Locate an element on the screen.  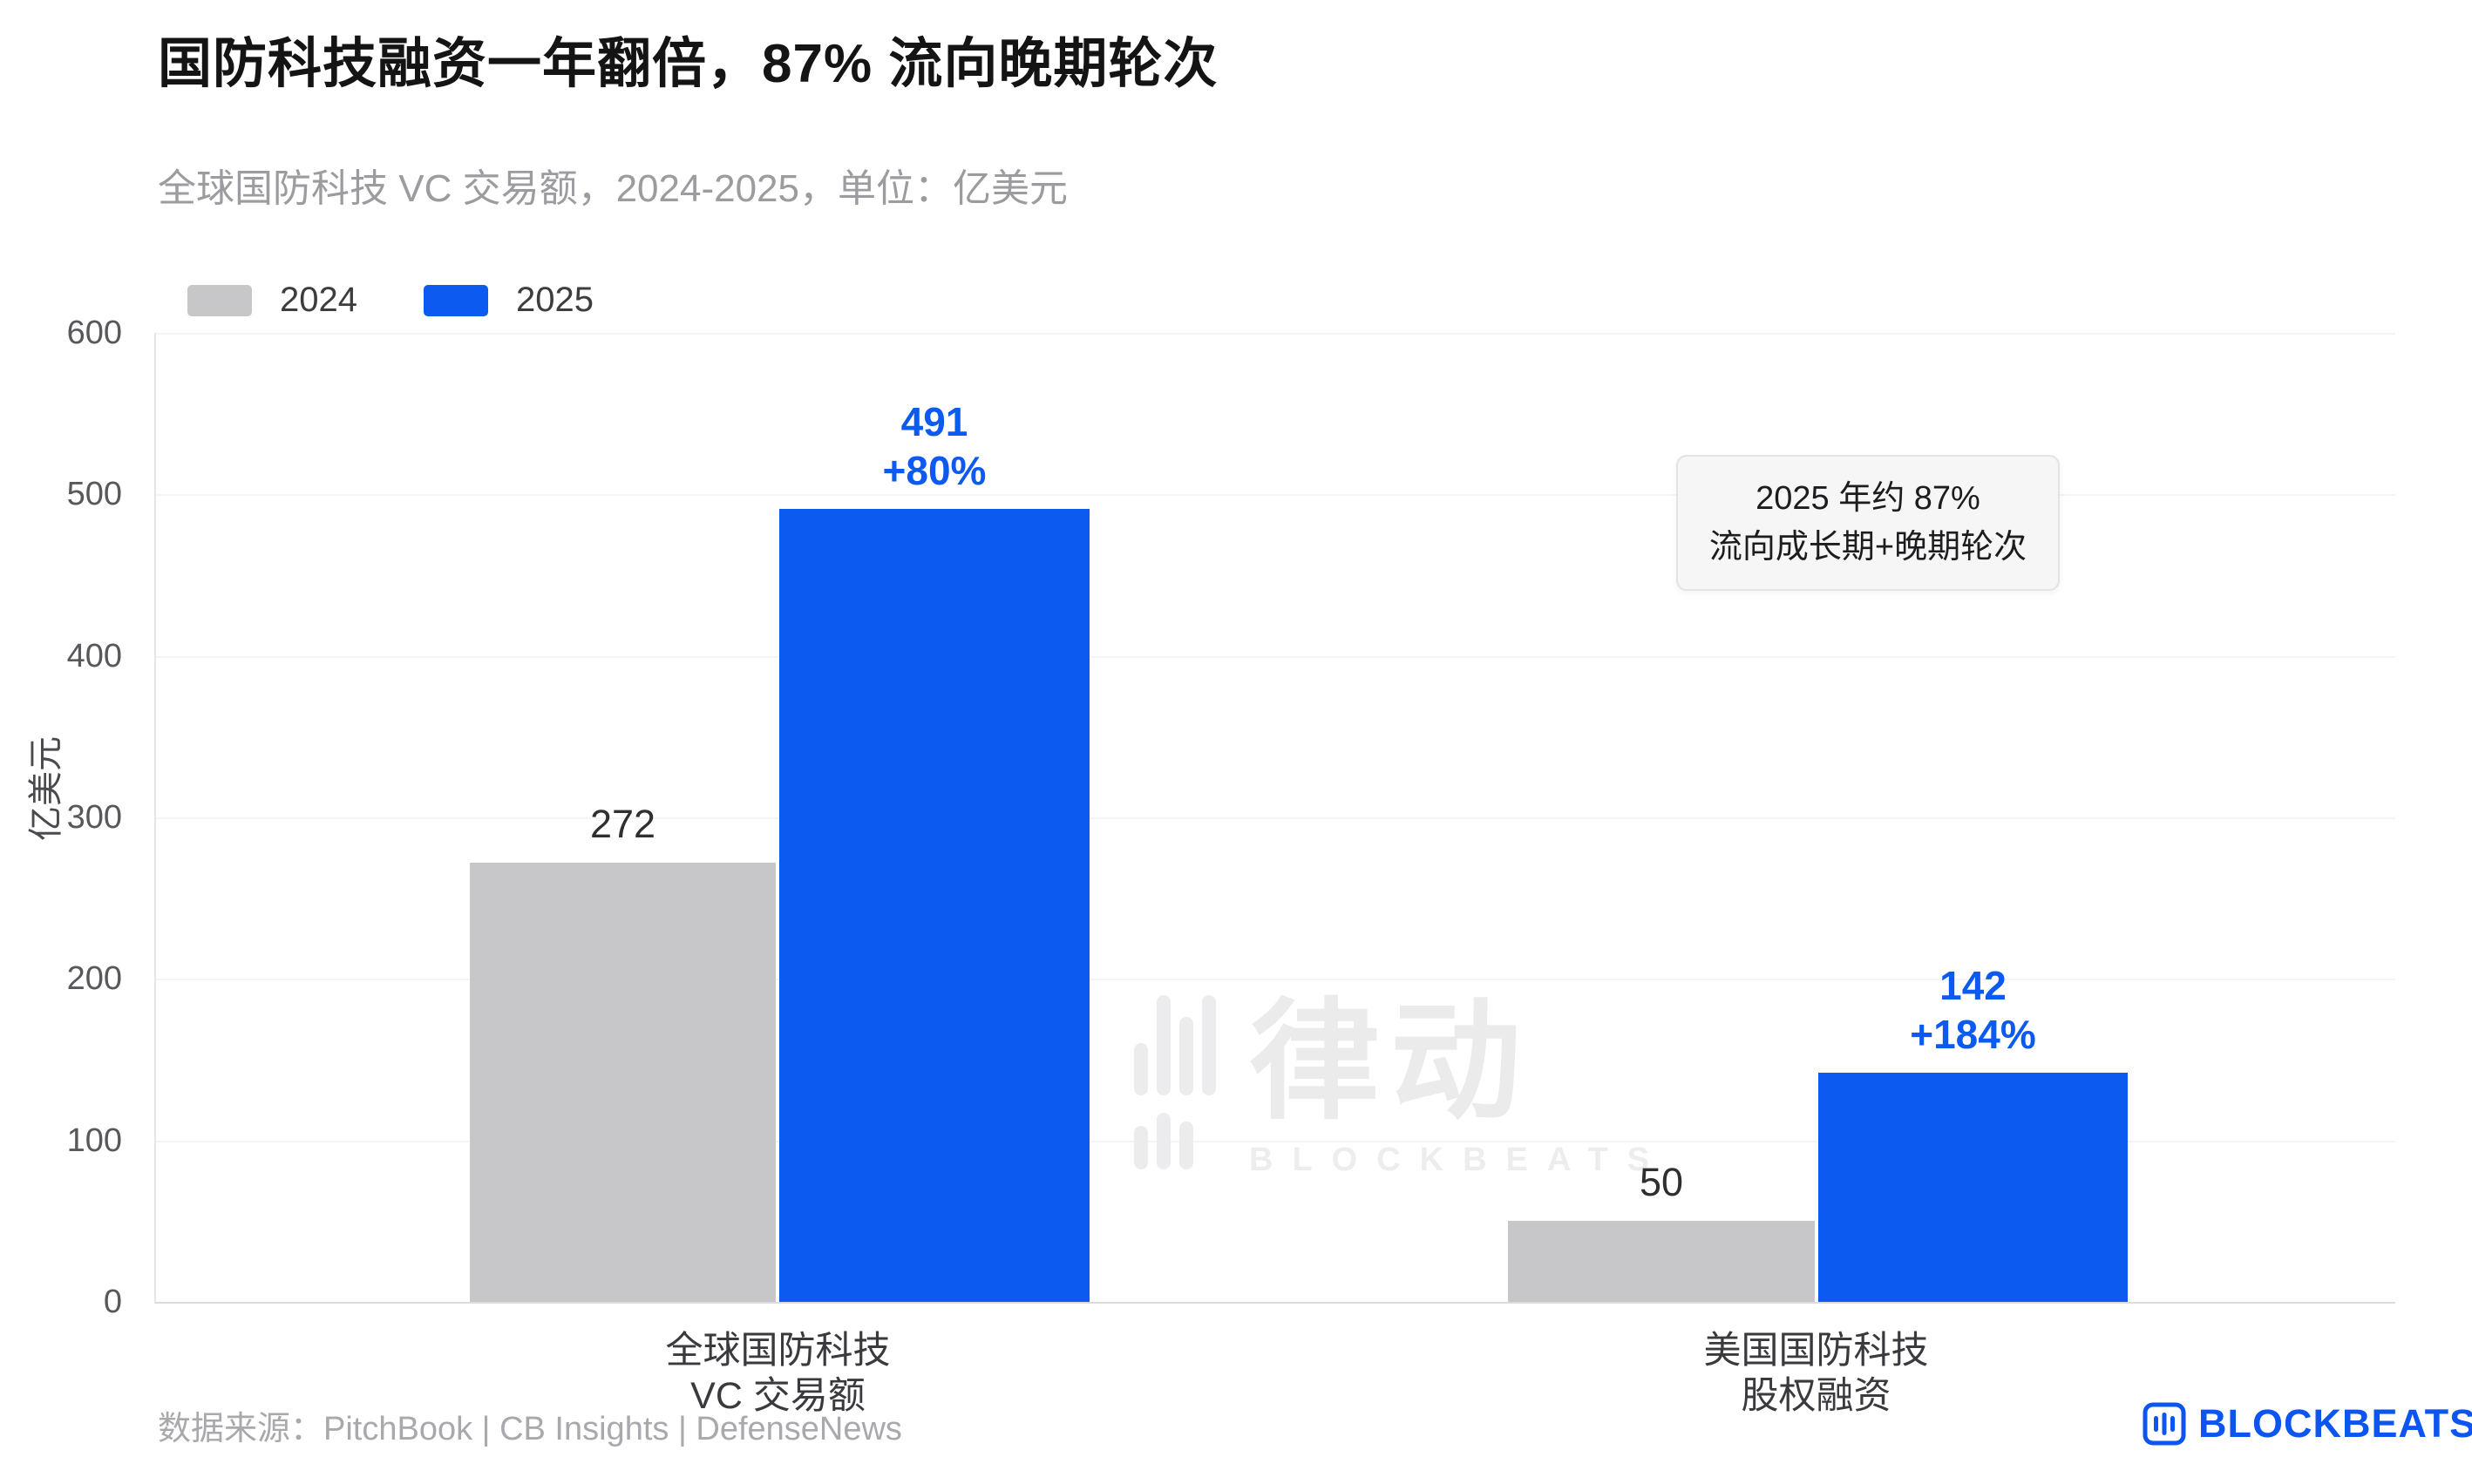
value-label-2024-global: 272 is located at coordinates (623, 824).